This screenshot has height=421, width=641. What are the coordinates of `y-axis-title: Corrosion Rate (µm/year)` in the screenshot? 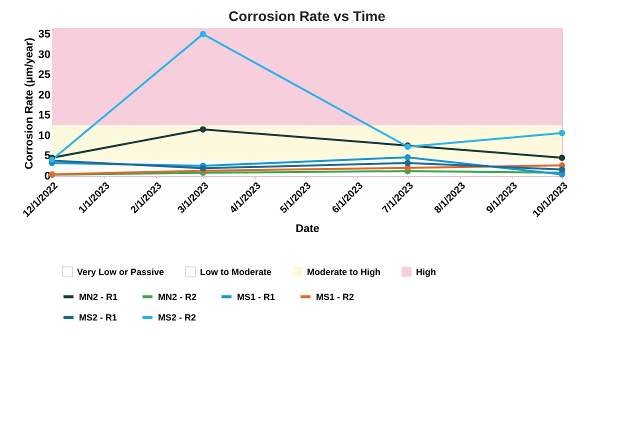 It's located at (29, 103).